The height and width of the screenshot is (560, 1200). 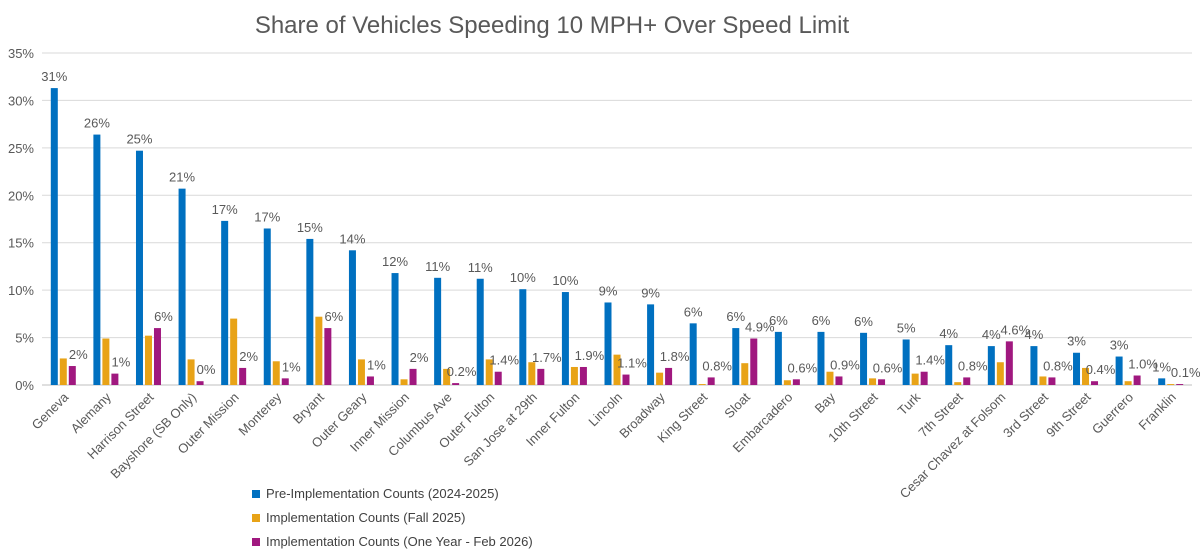 What do you see at coordinates (462, 371) in the screenshot?
I see `data-label-series-3: 0.2%` at bounding box center [462, 371].